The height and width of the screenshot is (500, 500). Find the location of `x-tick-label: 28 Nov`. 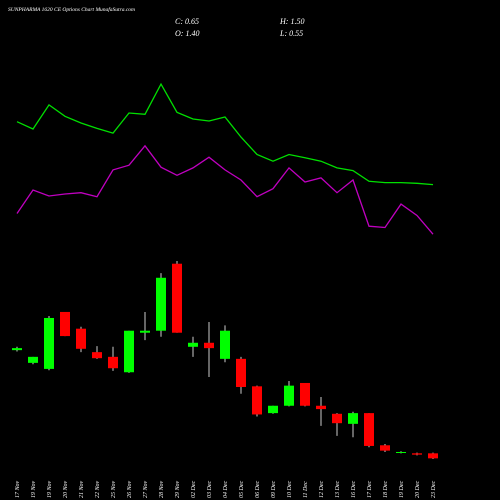

x-tick-label: 28 Nov is located at coordinates (162, 489).